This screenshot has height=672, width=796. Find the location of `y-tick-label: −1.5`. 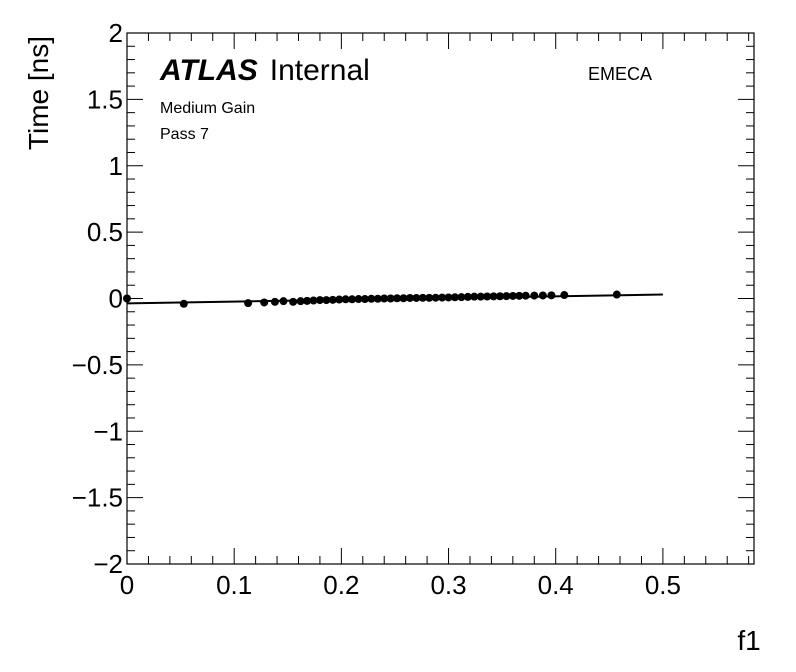

y-tick-label: −1.5 is located at coordinates (97, 498).